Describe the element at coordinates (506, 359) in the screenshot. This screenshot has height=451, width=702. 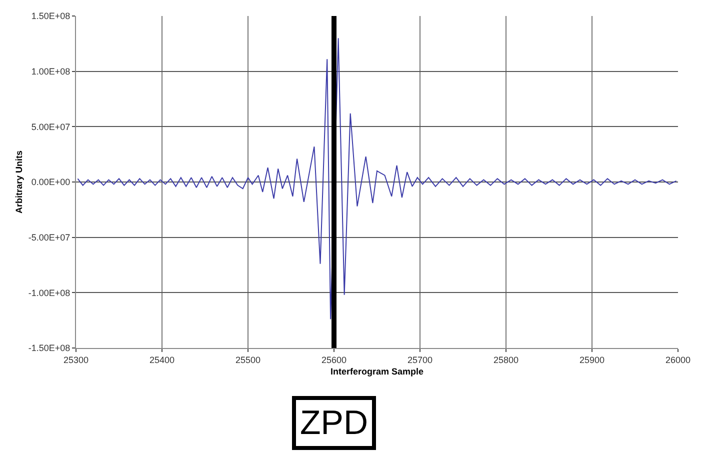
I see `x-tick-label: 25800` at that location.